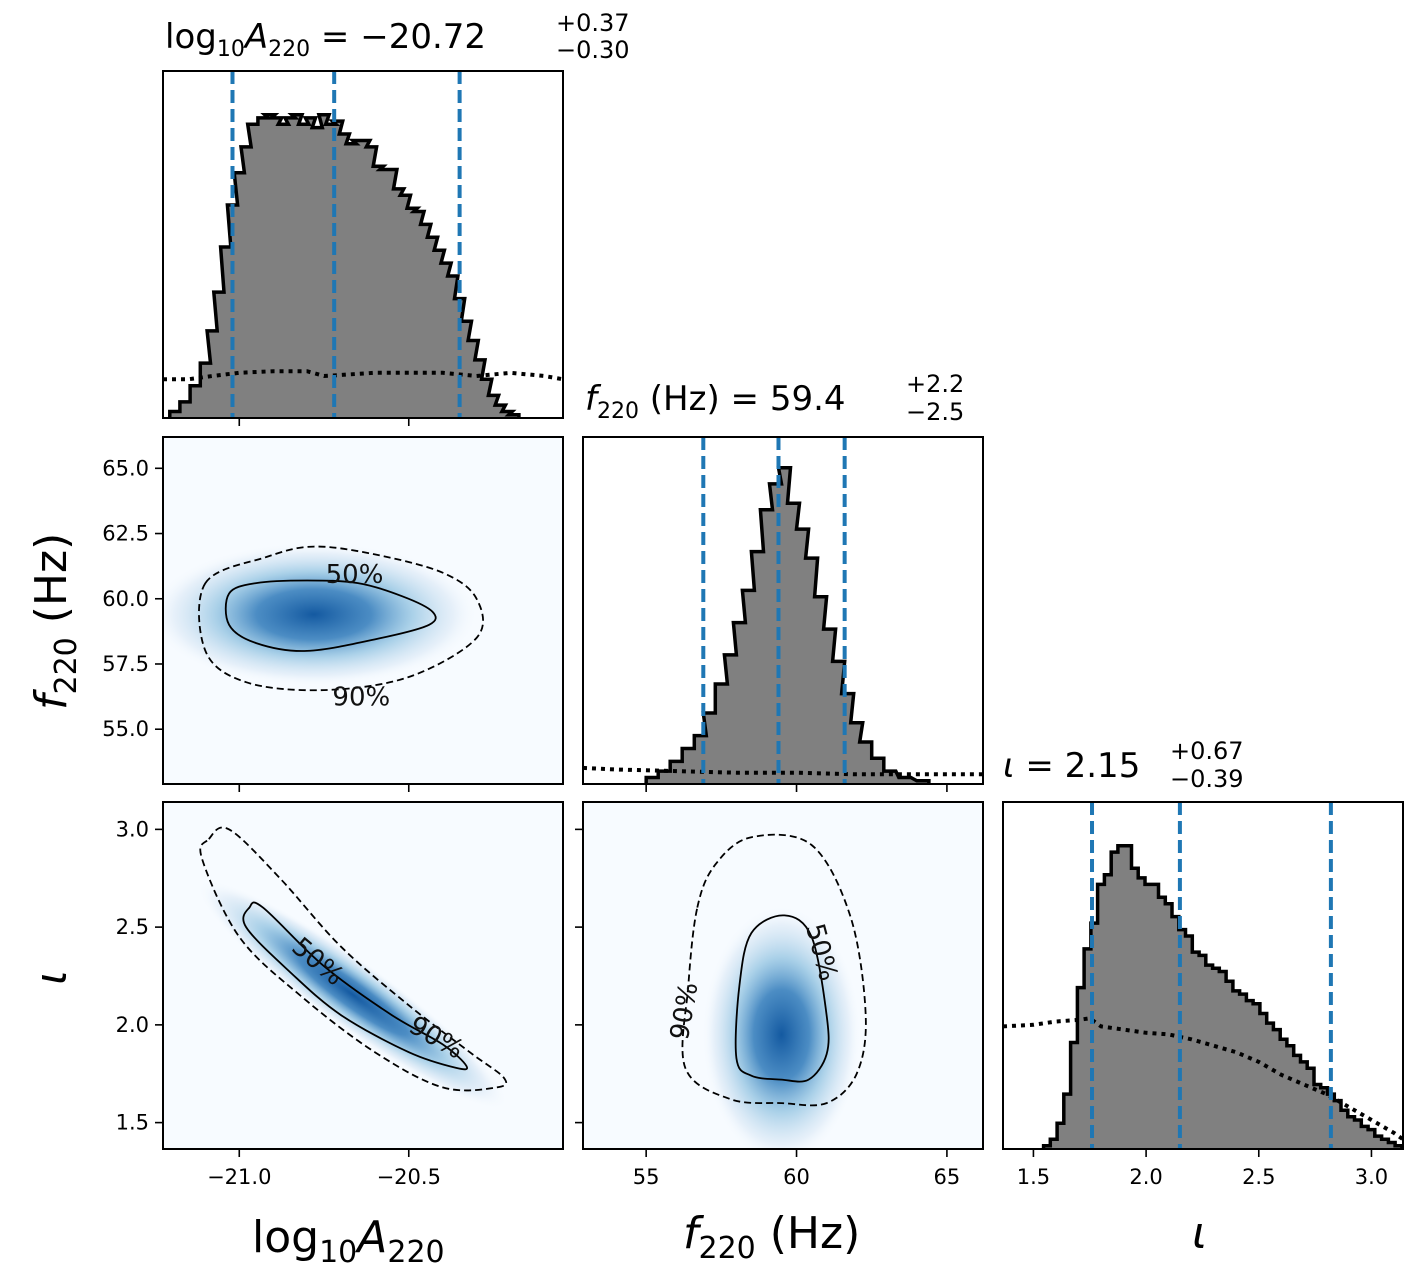 The height and width of the screenshot is (1280, 1422). I want to click on histogram-step-f, so click(787, 624).